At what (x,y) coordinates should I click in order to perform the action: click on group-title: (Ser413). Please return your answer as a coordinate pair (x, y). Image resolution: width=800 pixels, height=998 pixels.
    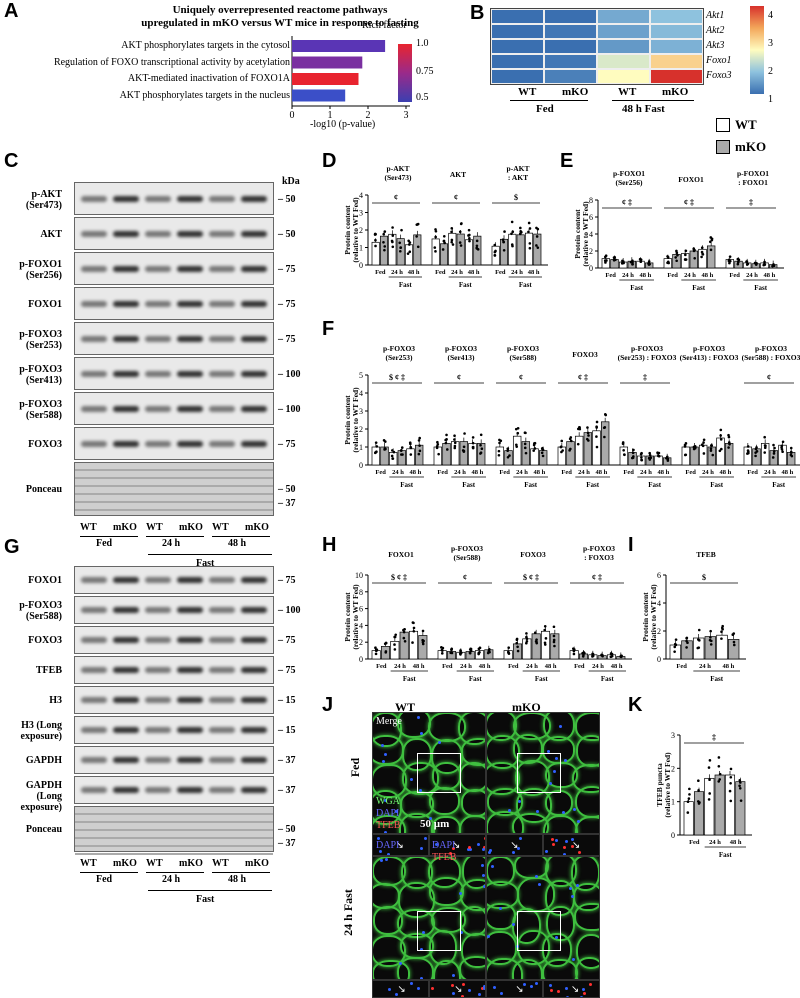
    Looking at the image, I should click on (461, 357).